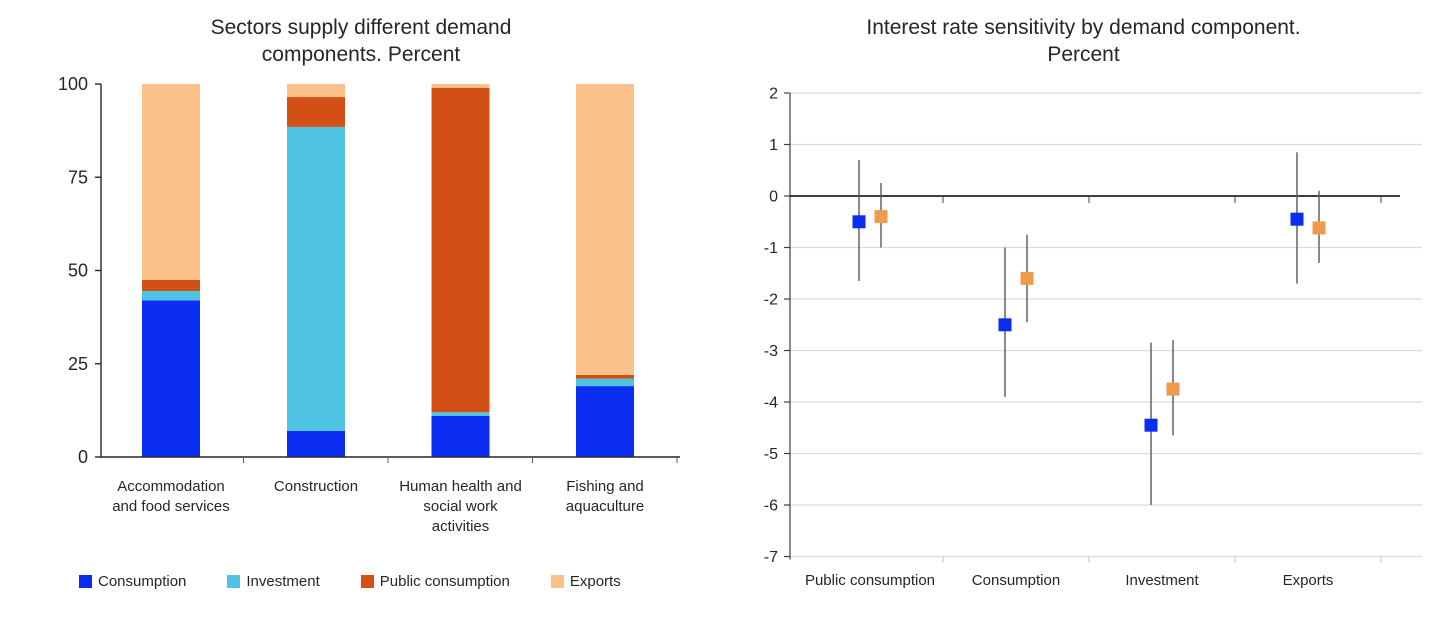 The height and width of the screenshot is (618, 1445). What do you see at coordinates (771, 454) in the screenshot?
I see `chart-text: -5` at bounding box center [771, 454].